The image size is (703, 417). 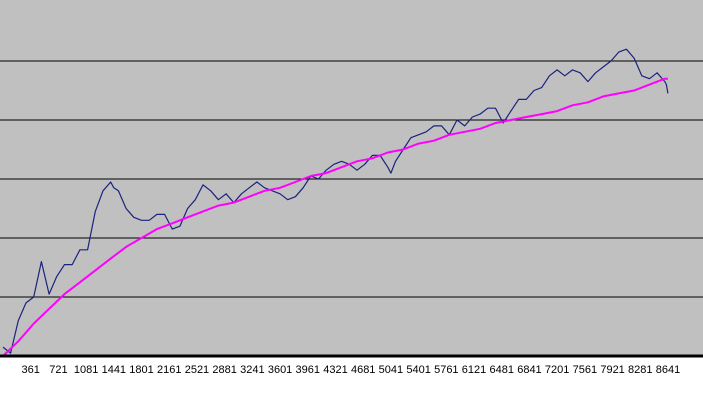 What do you see at coordinates (557, 370) in the screenshot?
I see `x-tick-label: 7201` at bounding box center [557, 370].